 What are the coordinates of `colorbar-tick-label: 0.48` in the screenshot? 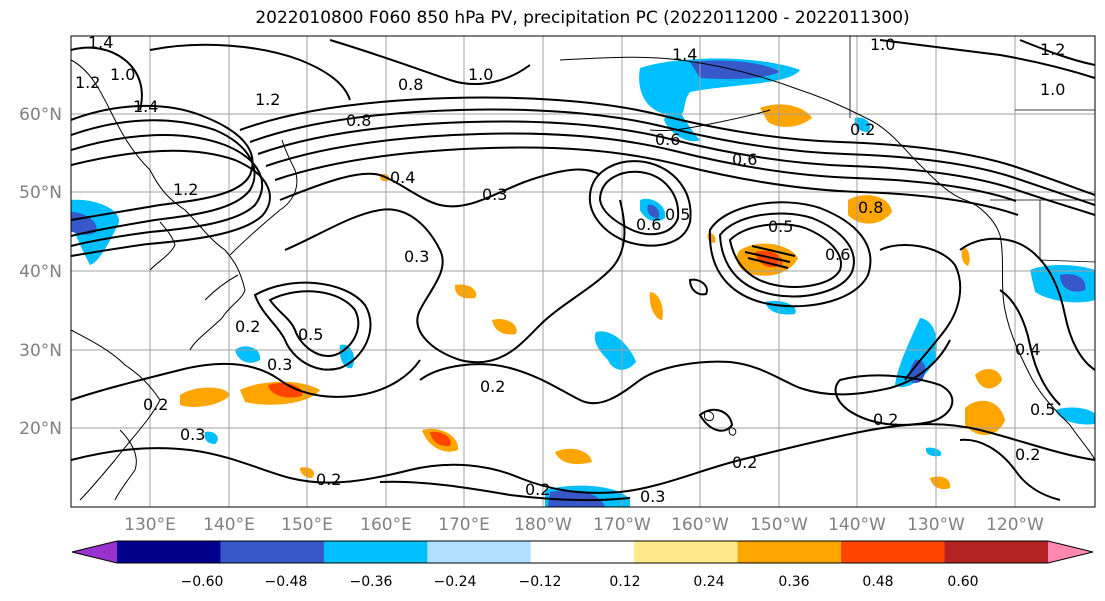 It's located at (877, 582).